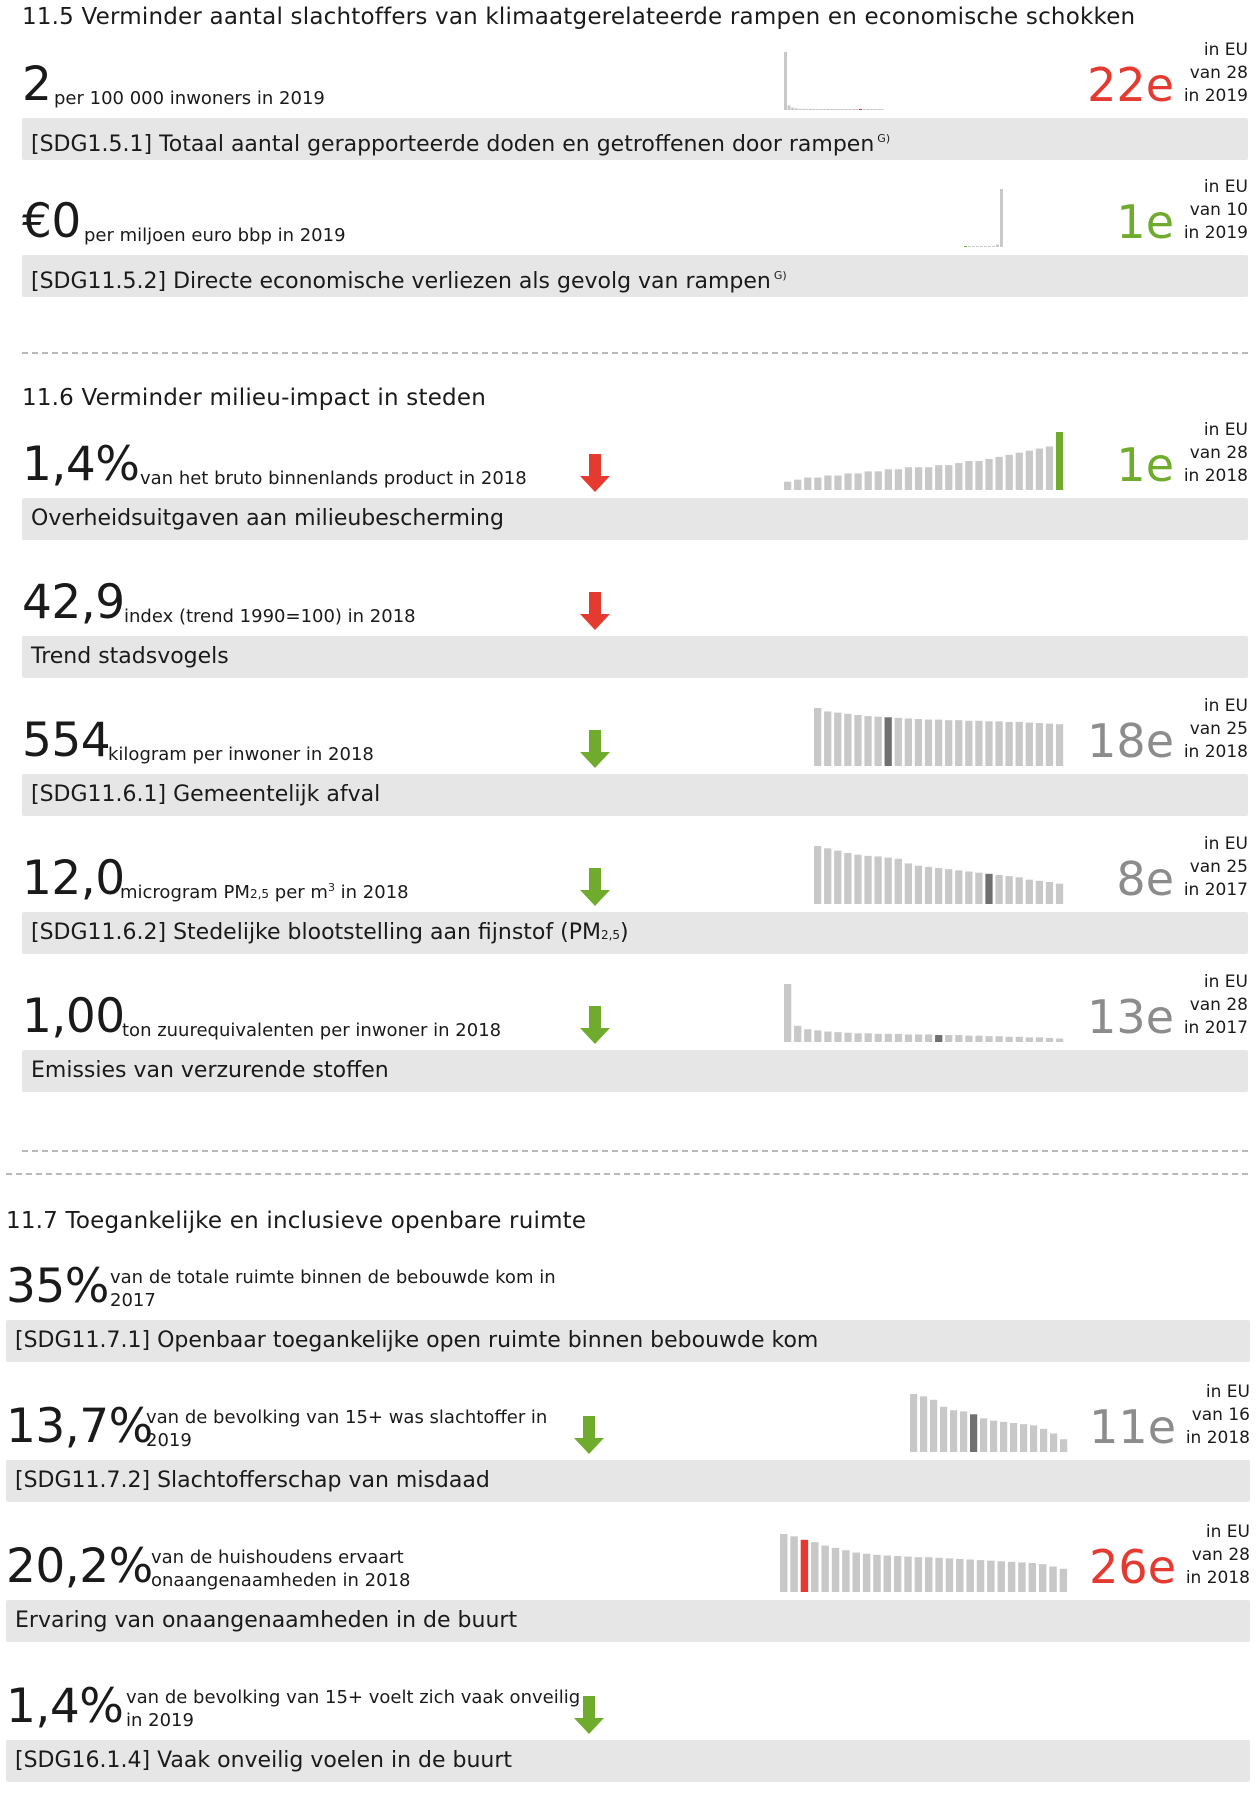  Describe the element at coordinates (595, 1025) in the screenshot. I see `trend-down-icon` at that location.